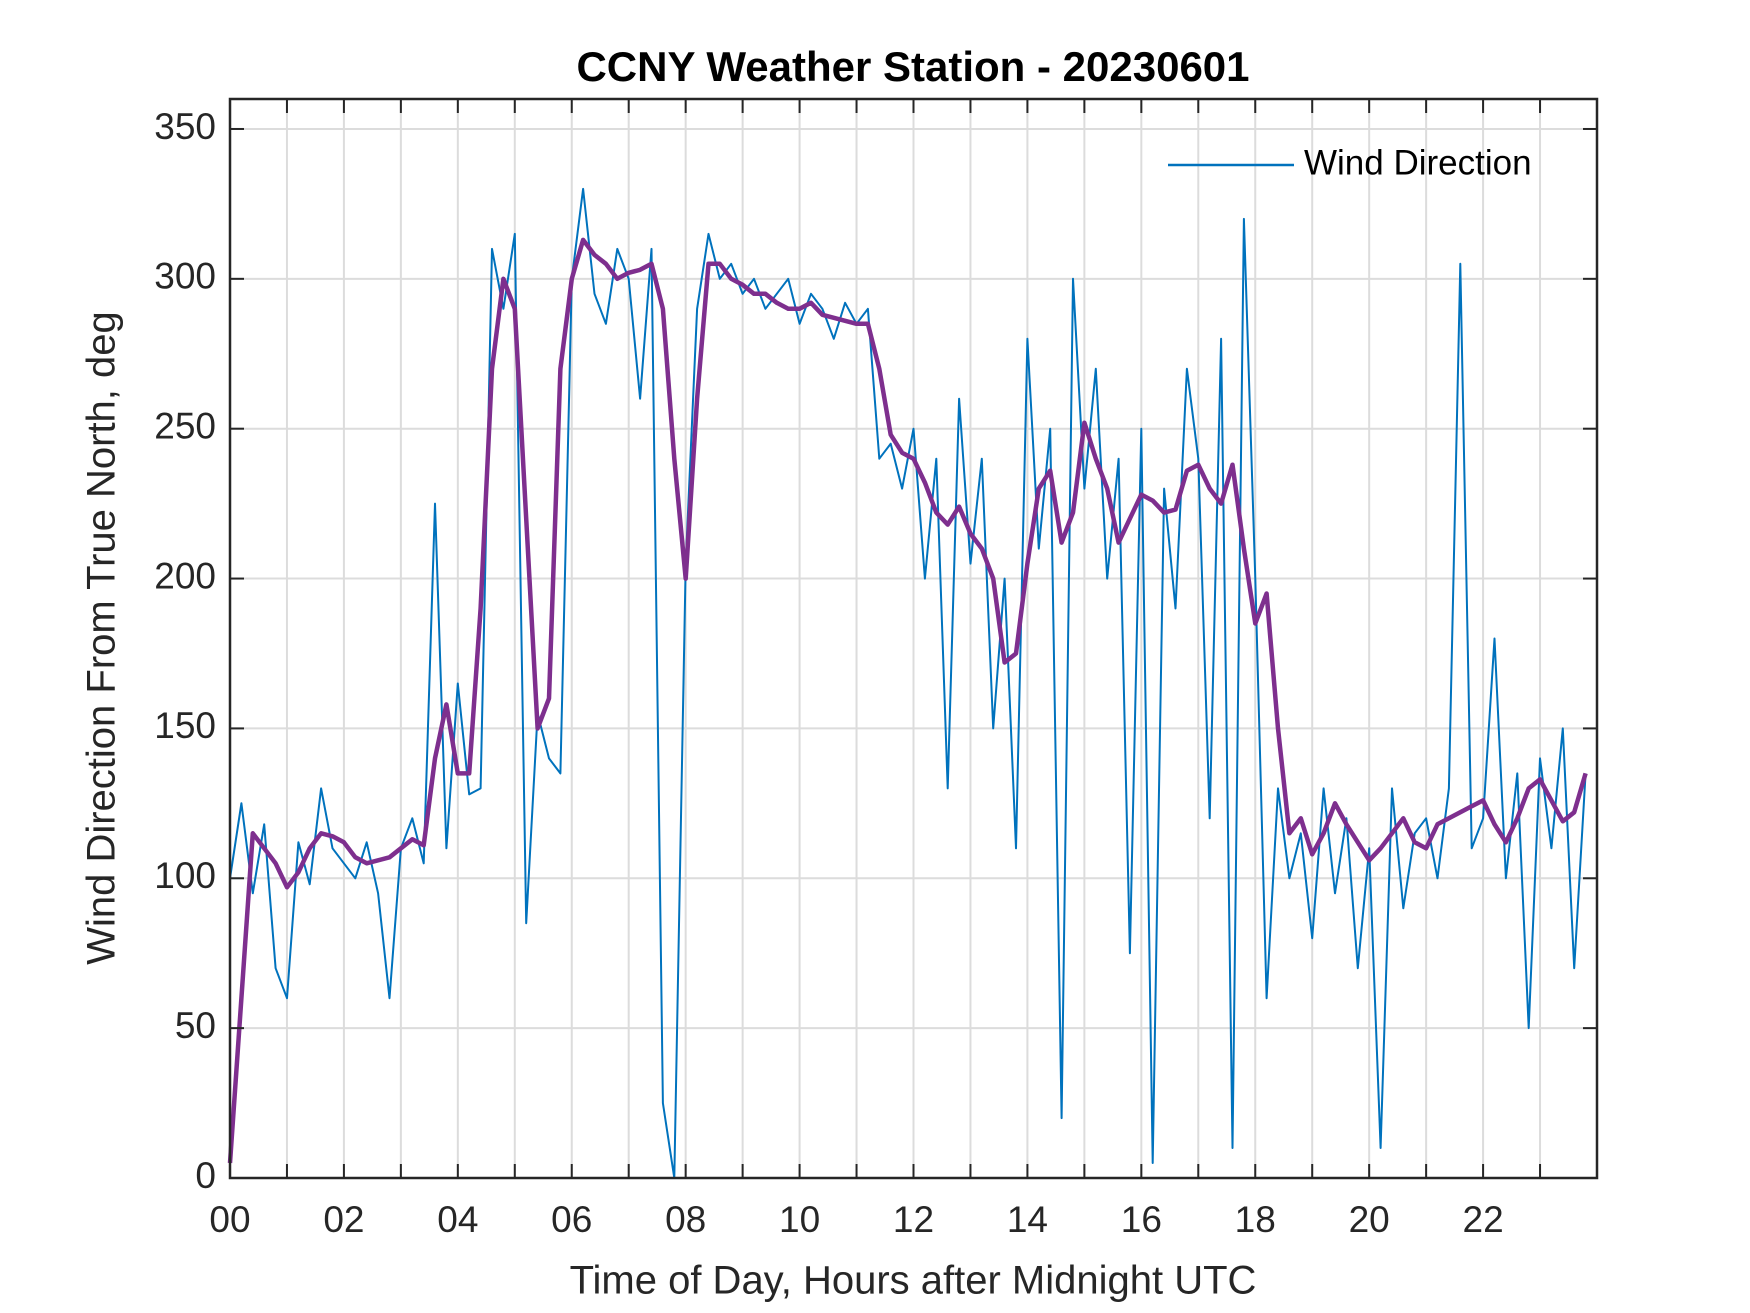  What do you see at coordinates (343, 1219) in the screenshot?
I see `x-tick-label: 02` at bounding box center [343, 1219].